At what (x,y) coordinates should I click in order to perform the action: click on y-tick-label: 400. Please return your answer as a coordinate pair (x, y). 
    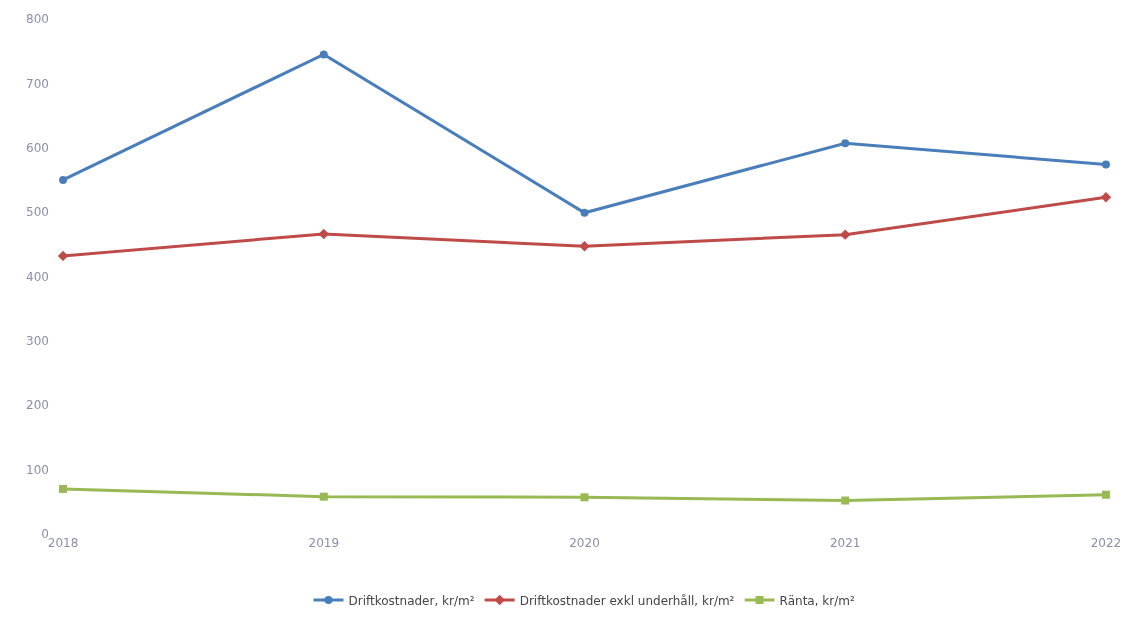
    Looking at the image, I should click on (37, 276).